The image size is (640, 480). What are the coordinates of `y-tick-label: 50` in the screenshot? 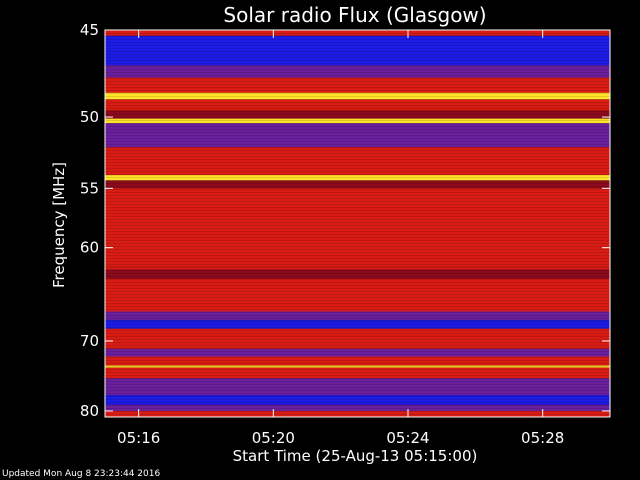 It's located at (89, 117).